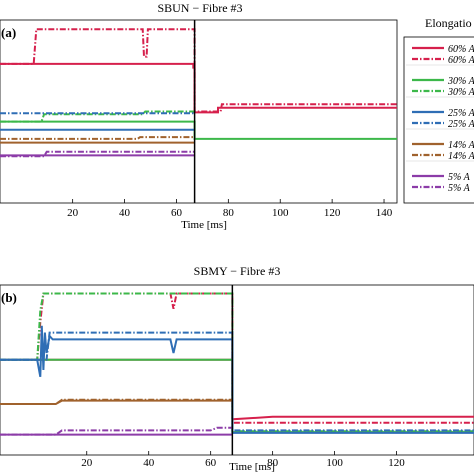  What do you see at coordinates (334, 463) in the screenshot?
I see `panel-b-x-tick-label: 100` at bounding box center [334, 463].